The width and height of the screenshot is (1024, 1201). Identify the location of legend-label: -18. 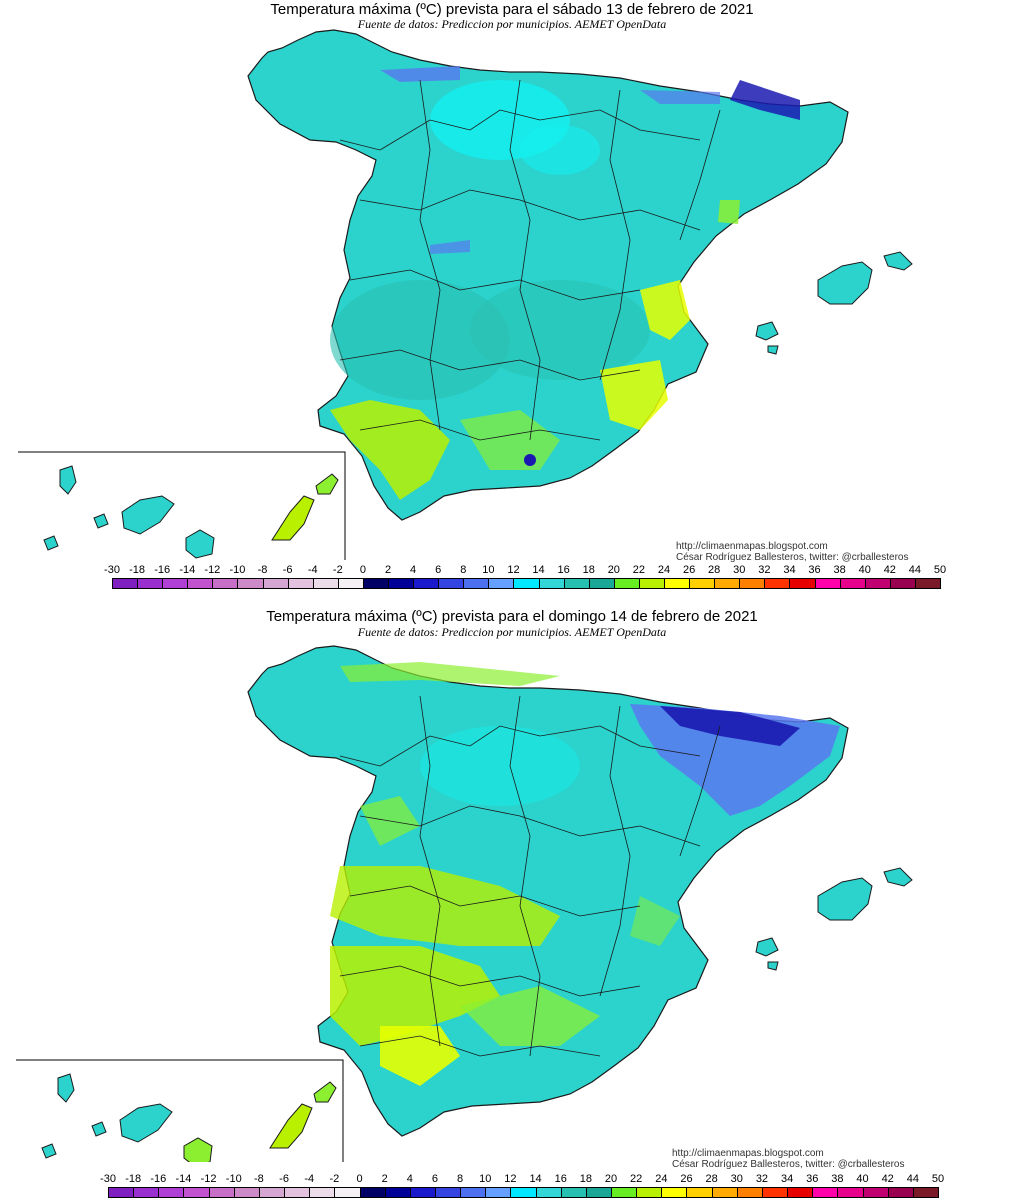
(137, 570).